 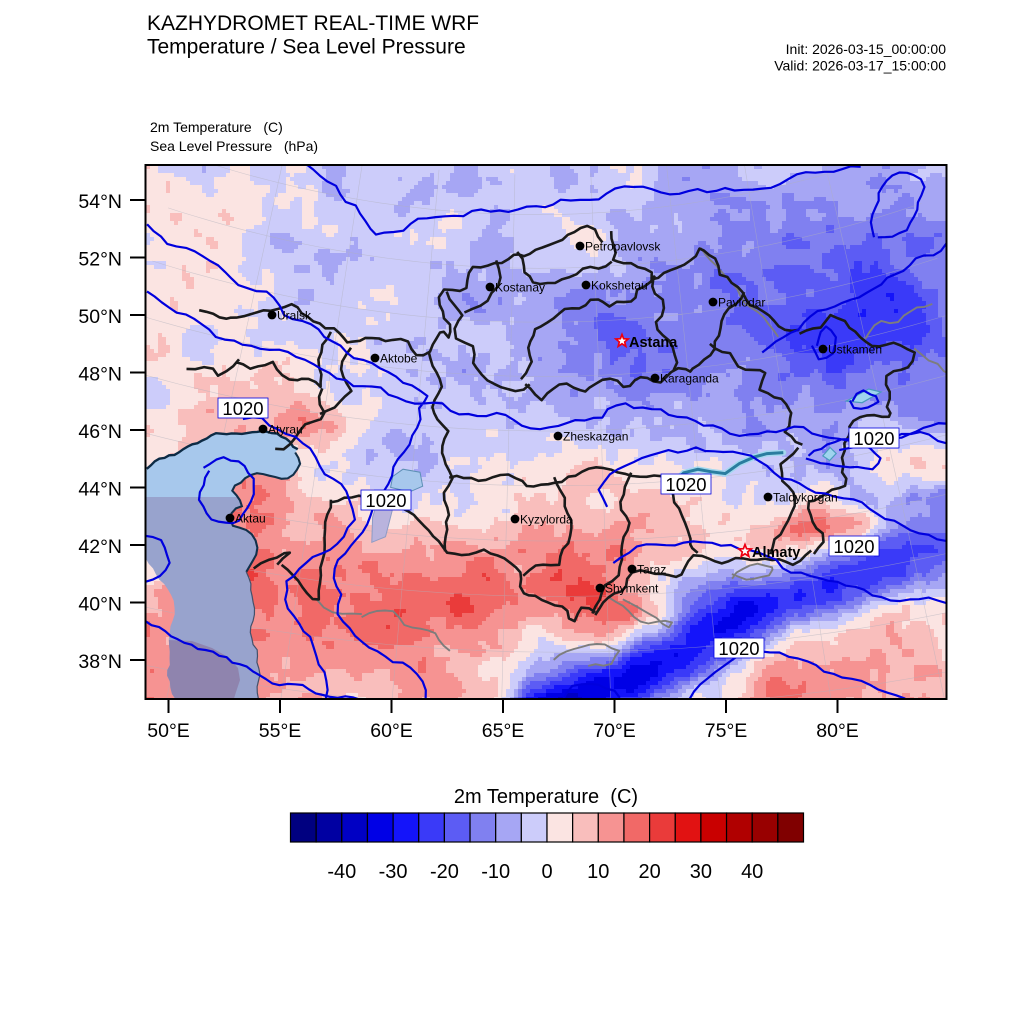 I want to click on svg-text: 30, so click(x=701, y=872).